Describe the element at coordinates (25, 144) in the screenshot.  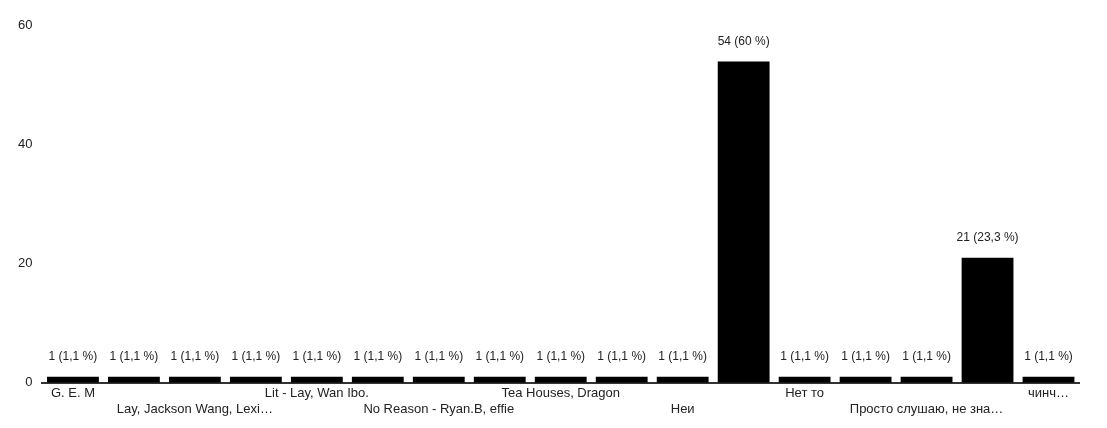
I see `y-tick-label: 40` at that location.